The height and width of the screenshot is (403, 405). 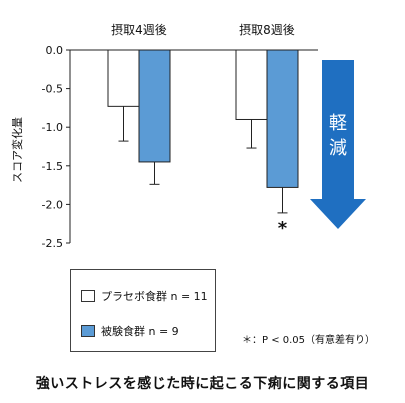 What do you see at coordinates (283, 228) in the screenshot?
I see `significance-marker: *` at bounding box center [283, 228].